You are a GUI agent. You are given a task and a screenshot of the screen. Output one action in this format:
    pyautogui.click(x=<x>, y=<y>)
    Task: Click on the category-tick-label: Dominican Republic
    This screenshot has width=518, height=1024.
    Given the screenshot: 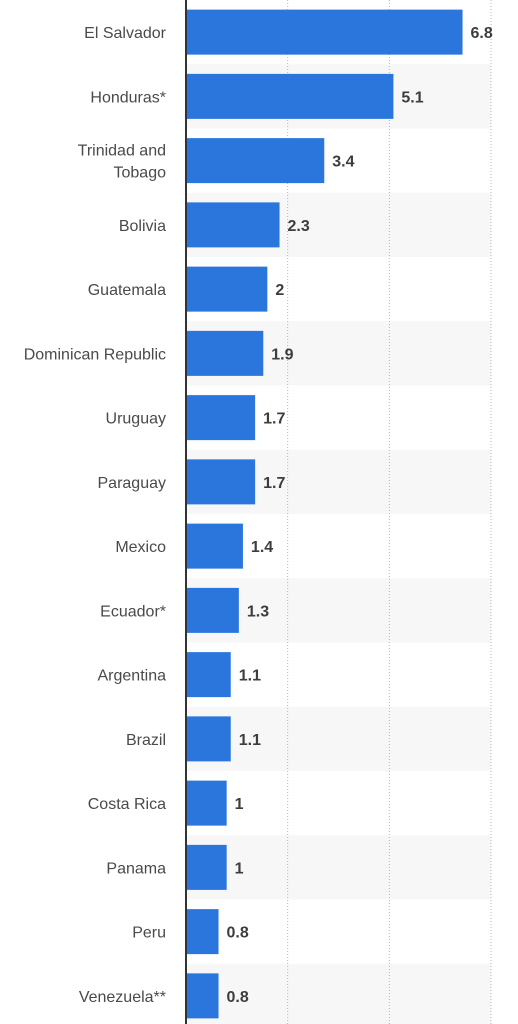 What is the action you would take?
    pyautogui.click(x=95, y=354)
    